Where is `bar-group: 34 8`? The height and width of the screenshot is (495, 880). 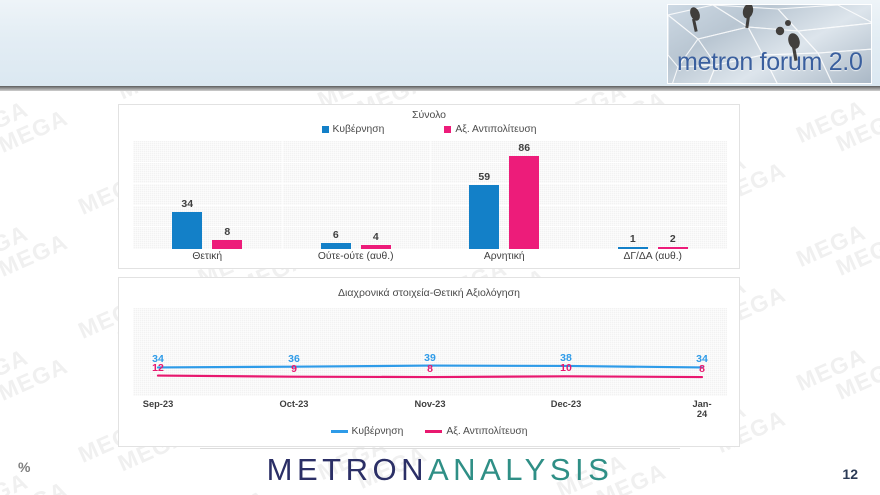
bar-group: 34 8 is located at coordinates (207, 195).